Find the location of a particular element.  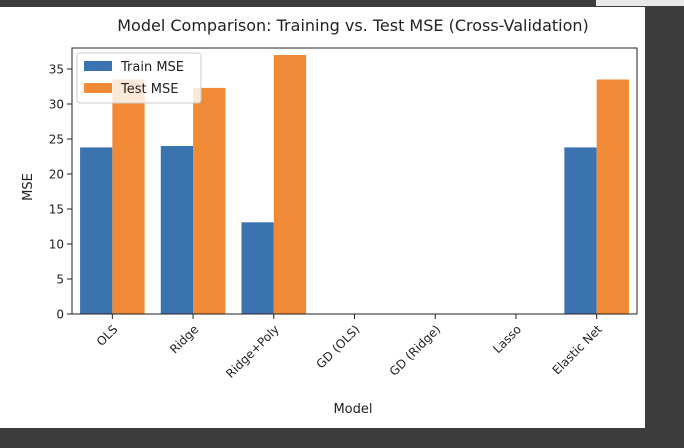

y-ticks: 0 5 10 15 20 25 30 35 is located at coordinates (60, 192).